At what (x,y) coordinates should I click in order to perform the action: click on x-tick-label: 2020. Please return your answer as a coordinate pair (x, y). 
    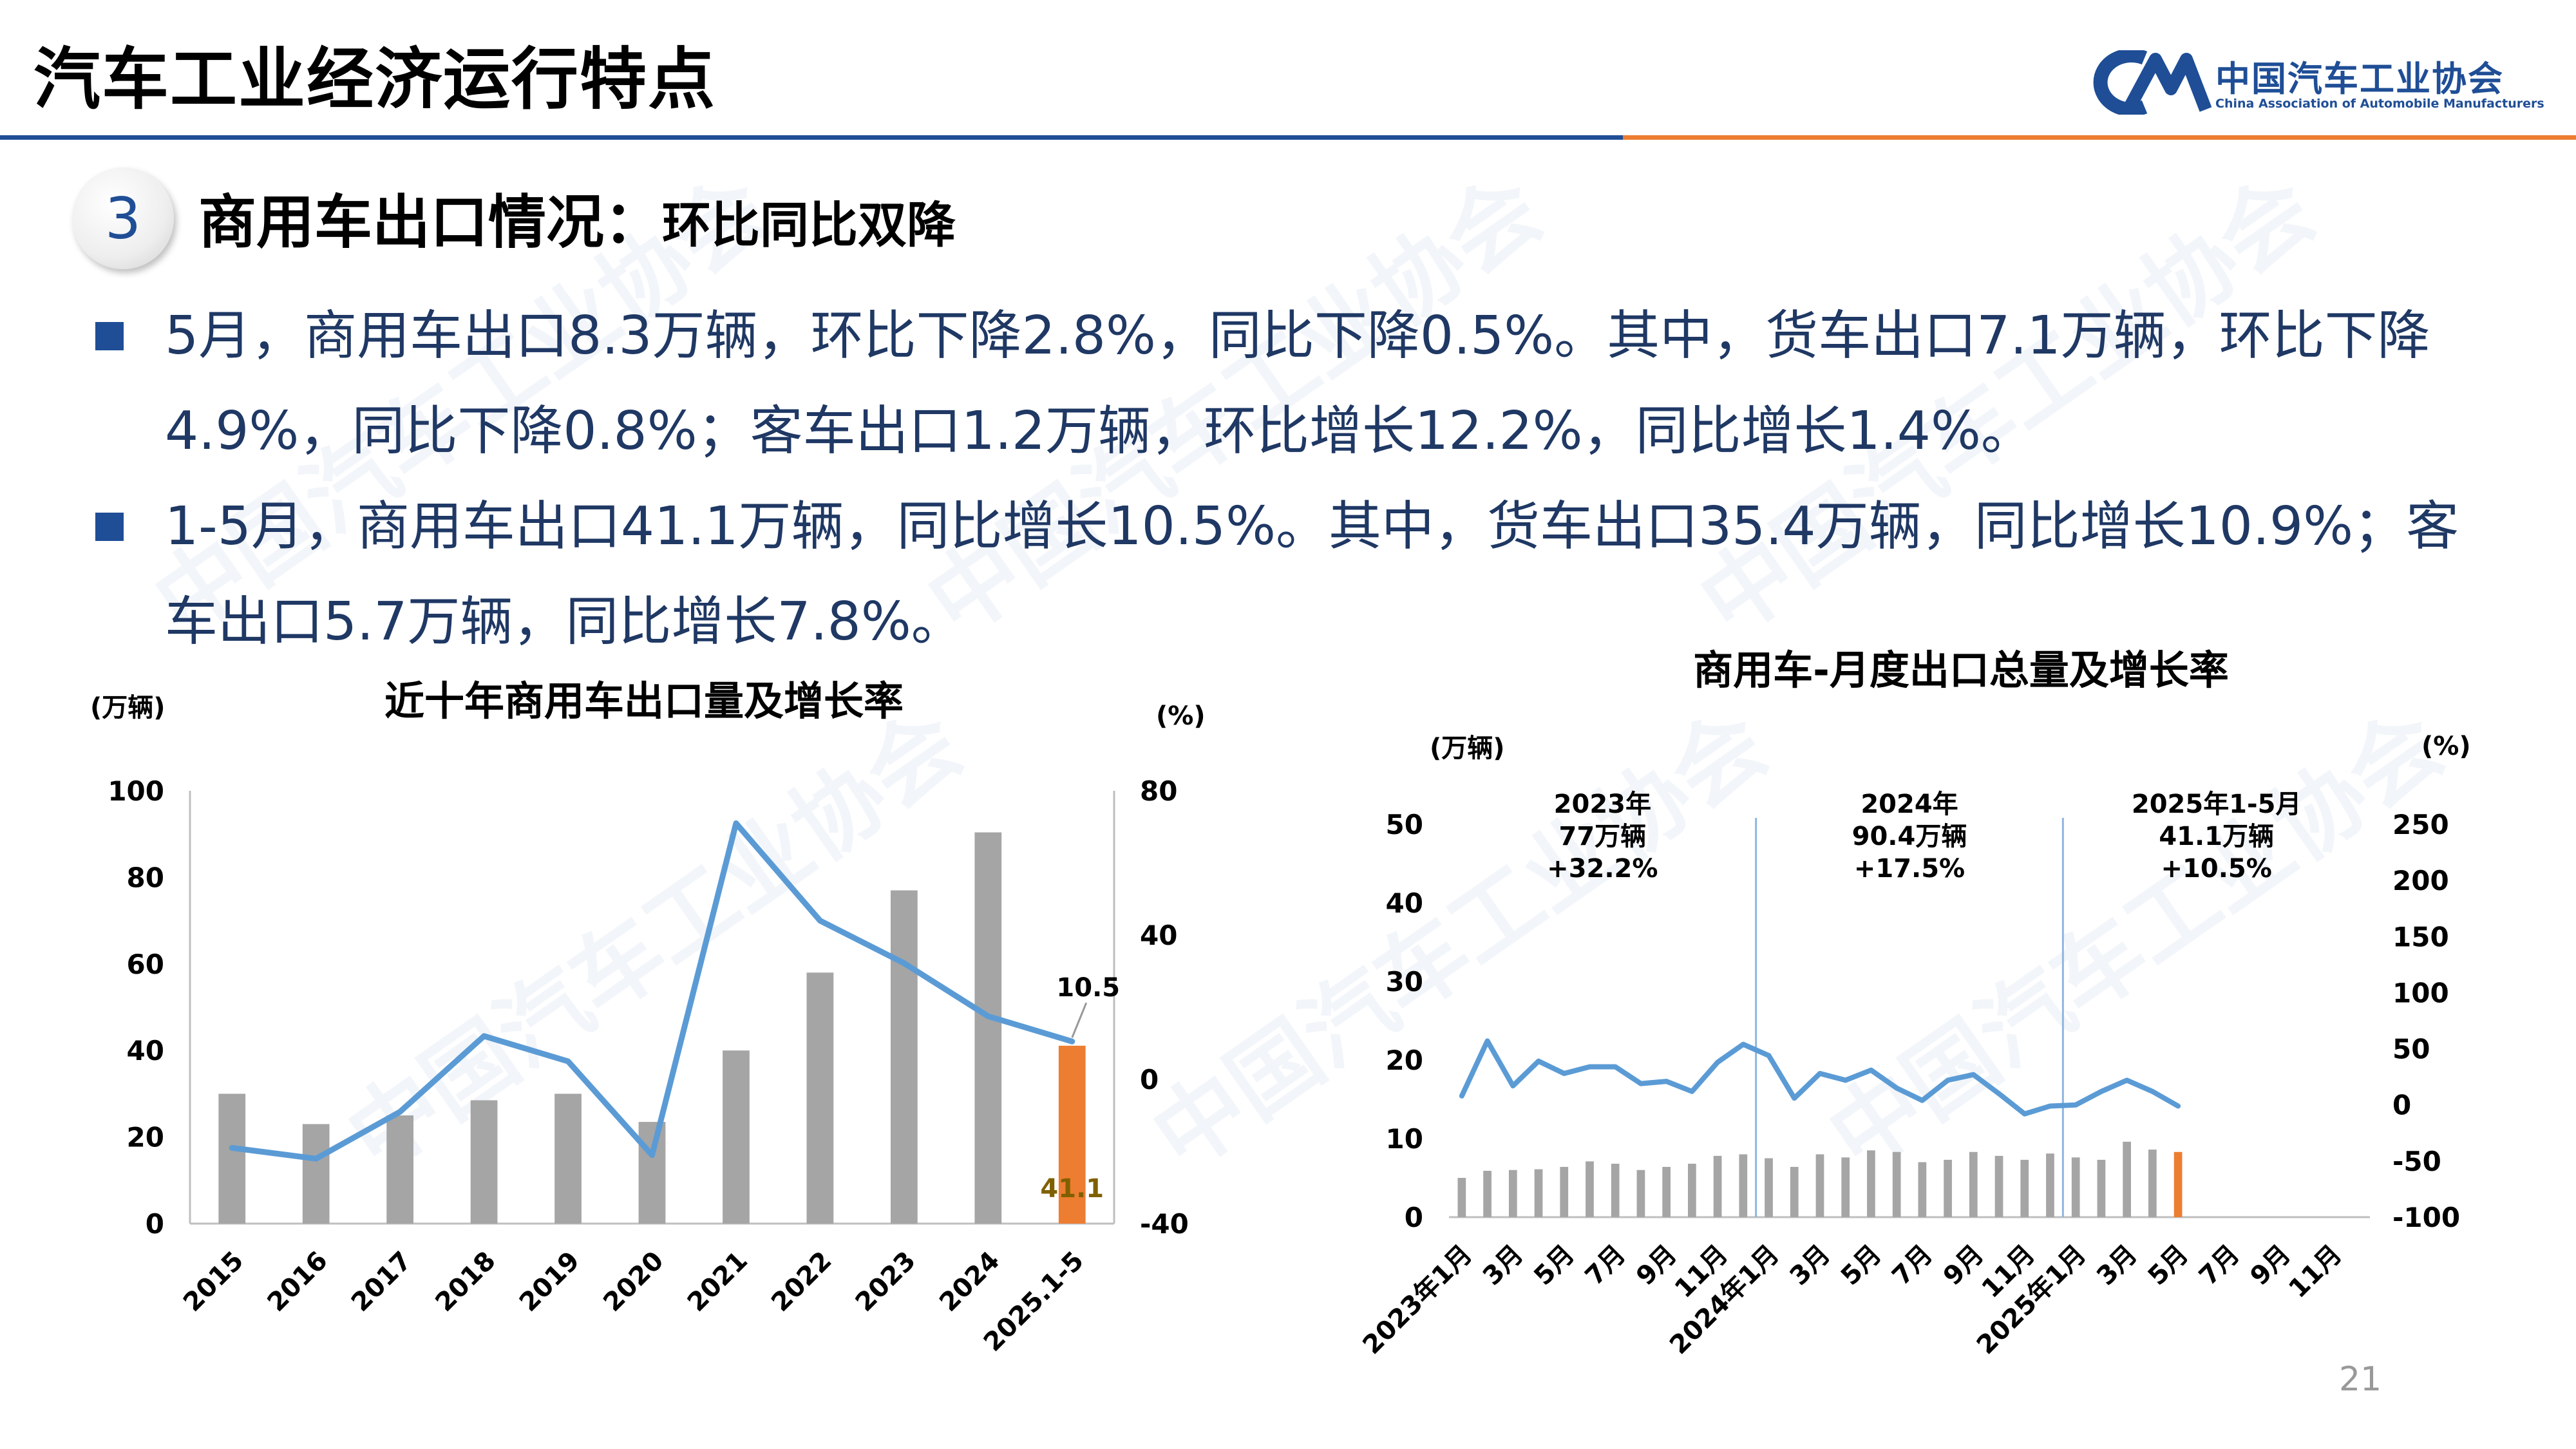
    Looking at the image, I should click on (634, 1282).